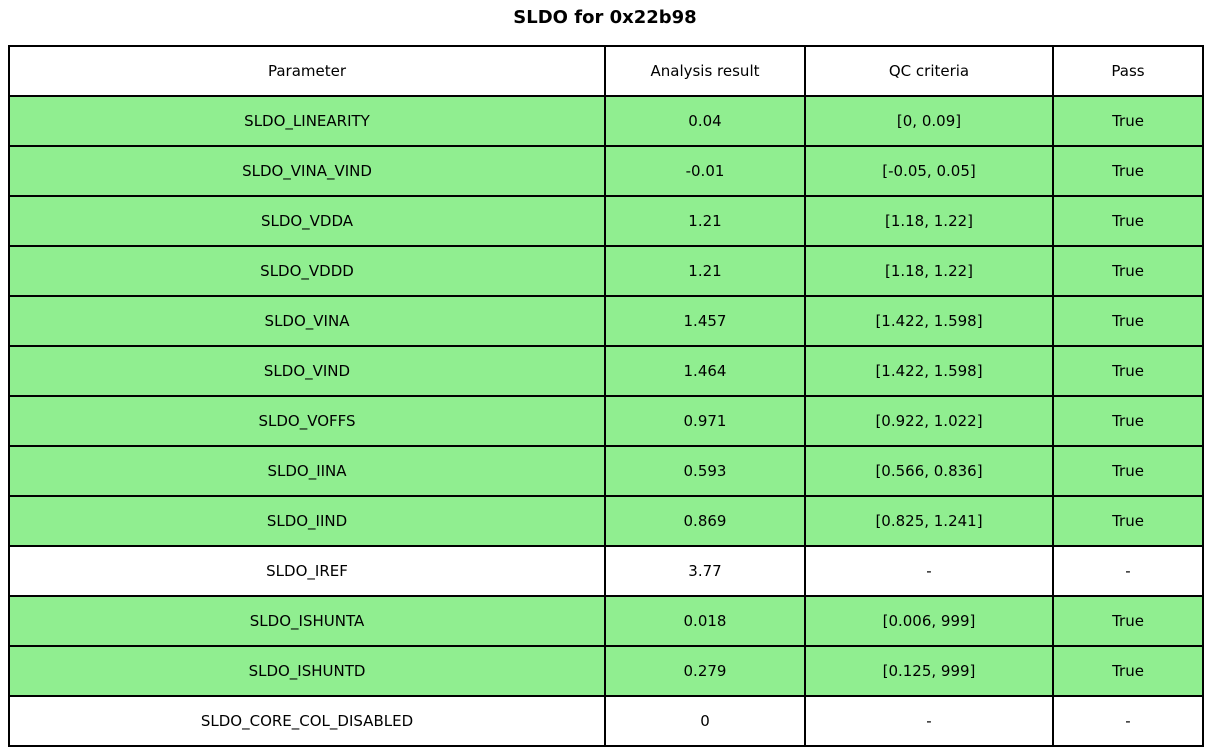  I want to click on qc-criteria-cell: [0, 0.09], so click(929, 121).